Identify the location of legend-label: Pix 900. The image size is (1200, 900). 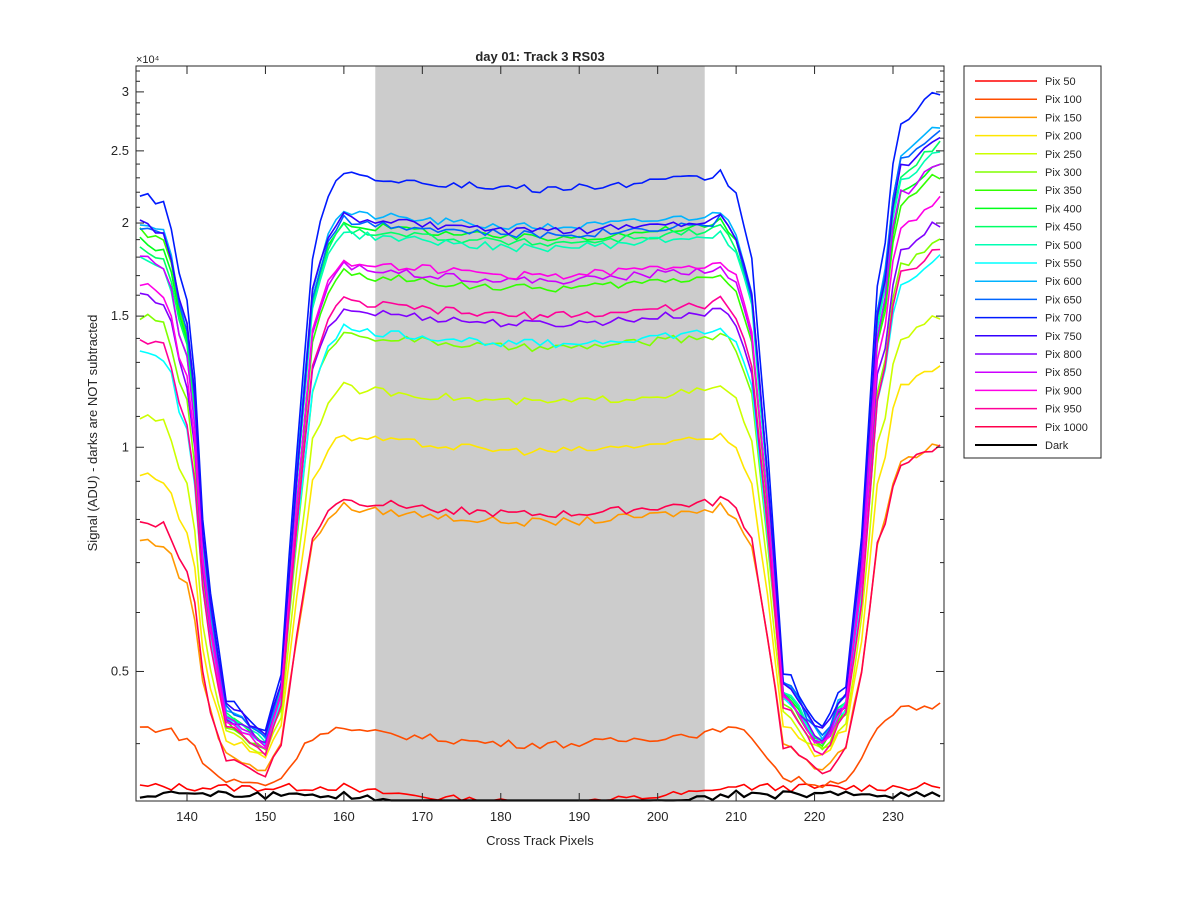
(1063, 391).